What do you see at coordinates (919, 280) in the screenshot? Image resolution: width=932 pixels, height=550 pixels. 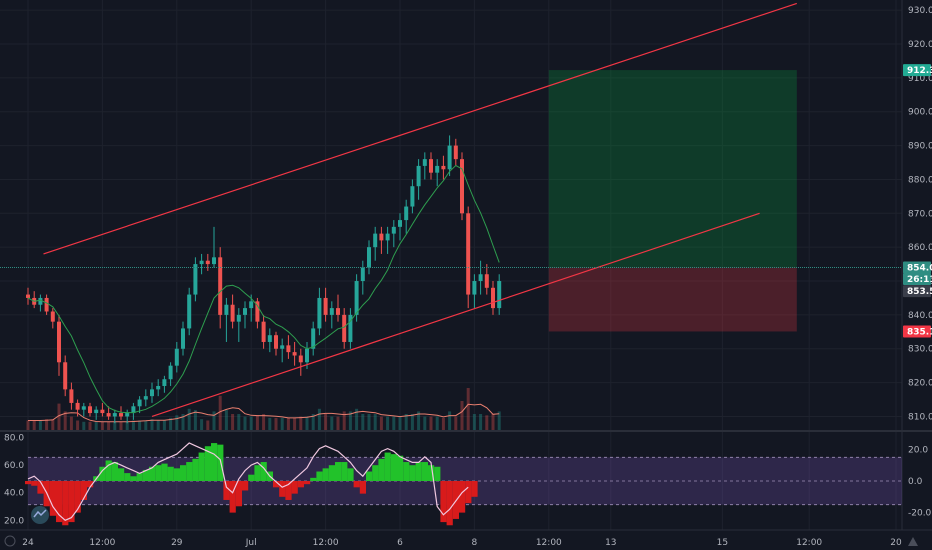 I see `price-tag-label: 26:11` at bounding box center [919, 280].